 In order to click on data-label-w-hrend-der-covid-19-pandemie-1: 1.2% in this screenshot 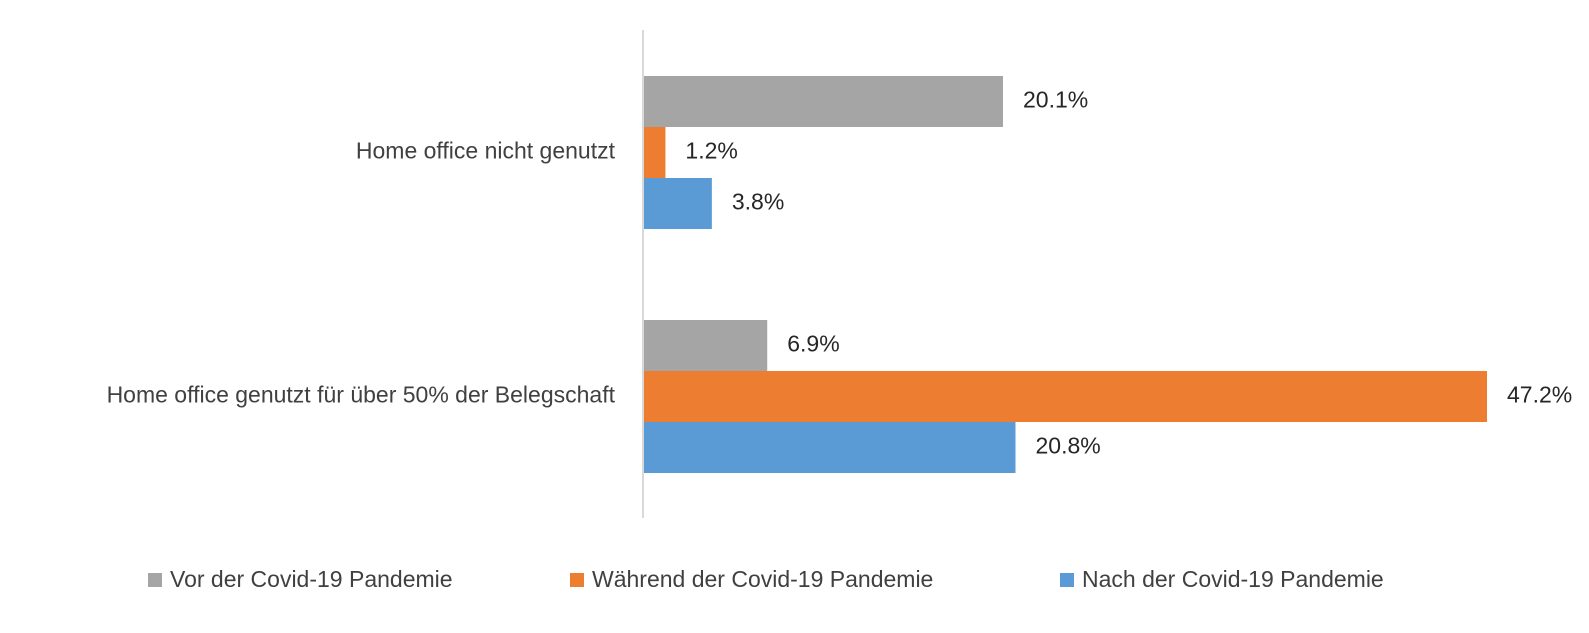, I will do `click(711, 151)`.